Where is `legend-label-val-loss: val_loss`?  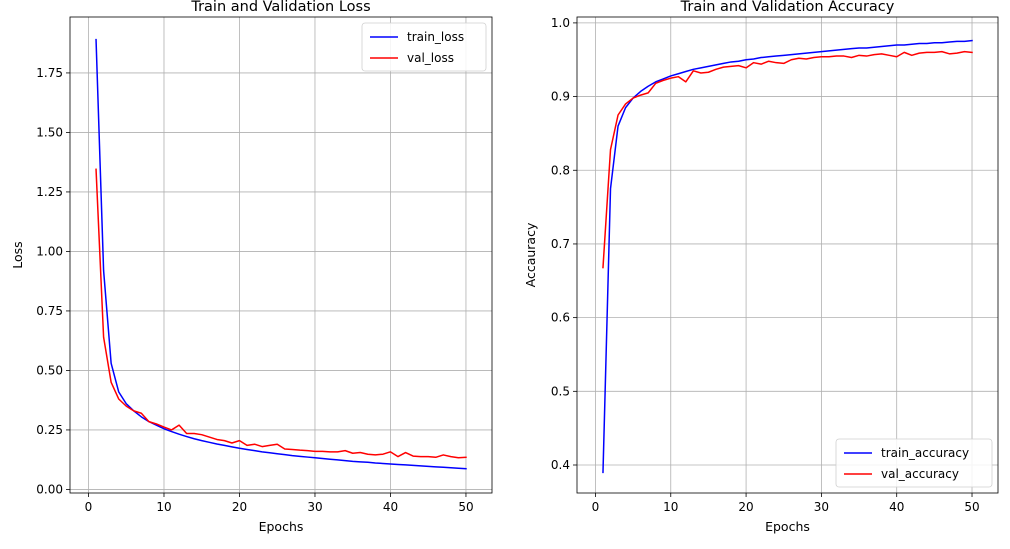
legend-label-val-loss: val_loss is located at coordinates (430, 58).